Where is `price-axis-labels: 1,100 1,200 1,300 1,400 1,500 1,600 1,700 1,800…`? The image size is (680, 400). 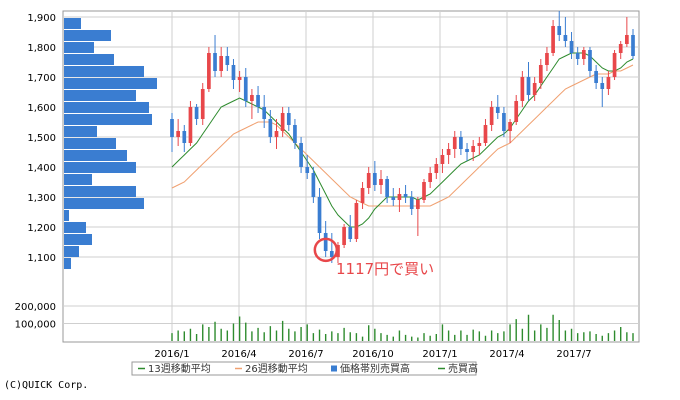 price-axis-labels: 1,100 1,200 1,300 1,400 1,500 1,600 1,700 1,800… is located at coordinates (41, 138).